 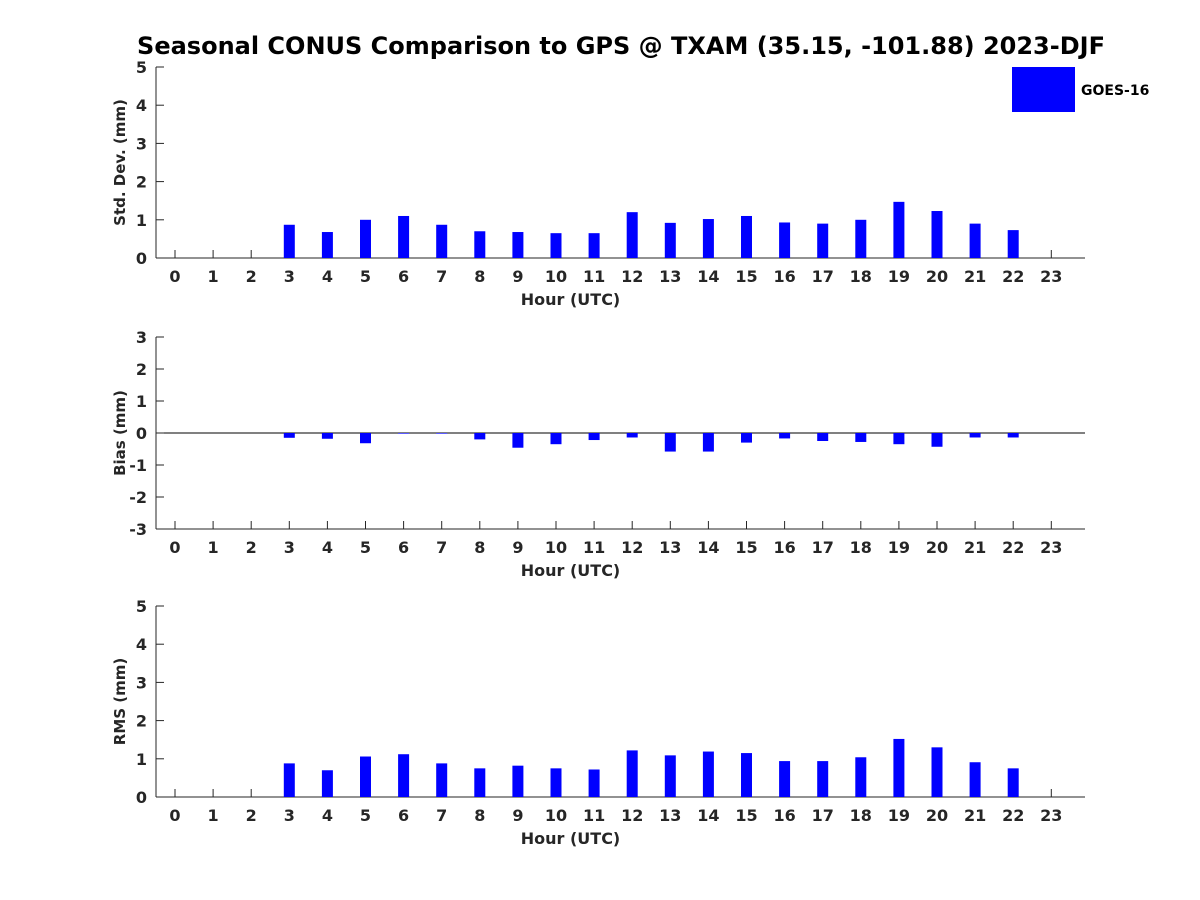 I want to click on std-dev-x-tick-label: 7, so click(x=441, y=276).